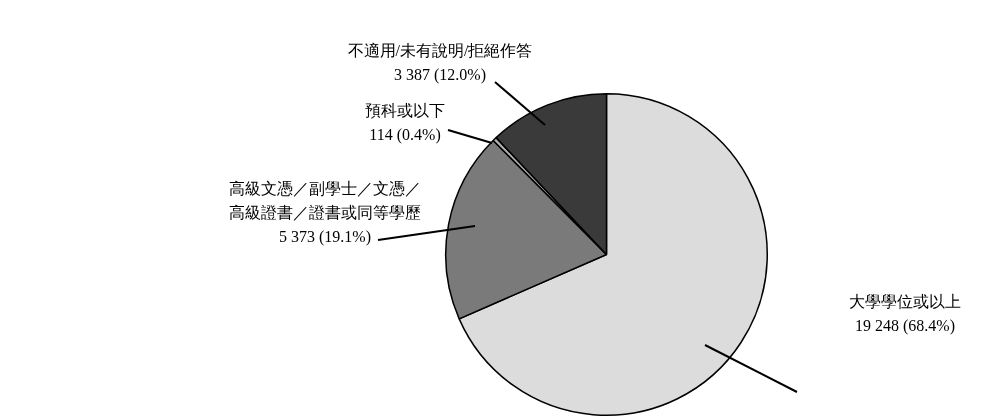  What do you see at coordinates (325, 201) in the screenshot?
I see `slice-label: 高級文憑／副學士／文憑／高級證書／證書或同等學歷` at bounding box center [325, 201].